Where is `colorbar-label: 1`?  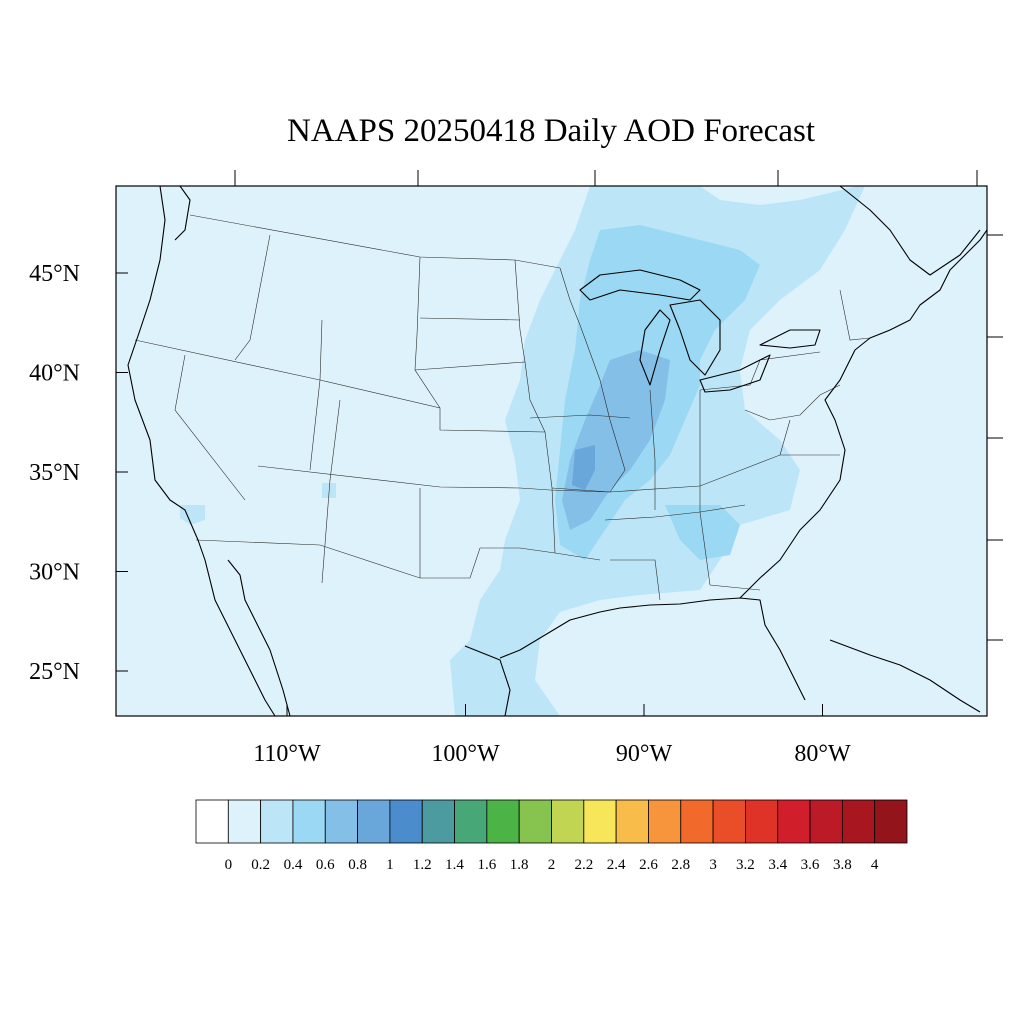 colorbar-label: 1 is located at coordinates (390, 865).